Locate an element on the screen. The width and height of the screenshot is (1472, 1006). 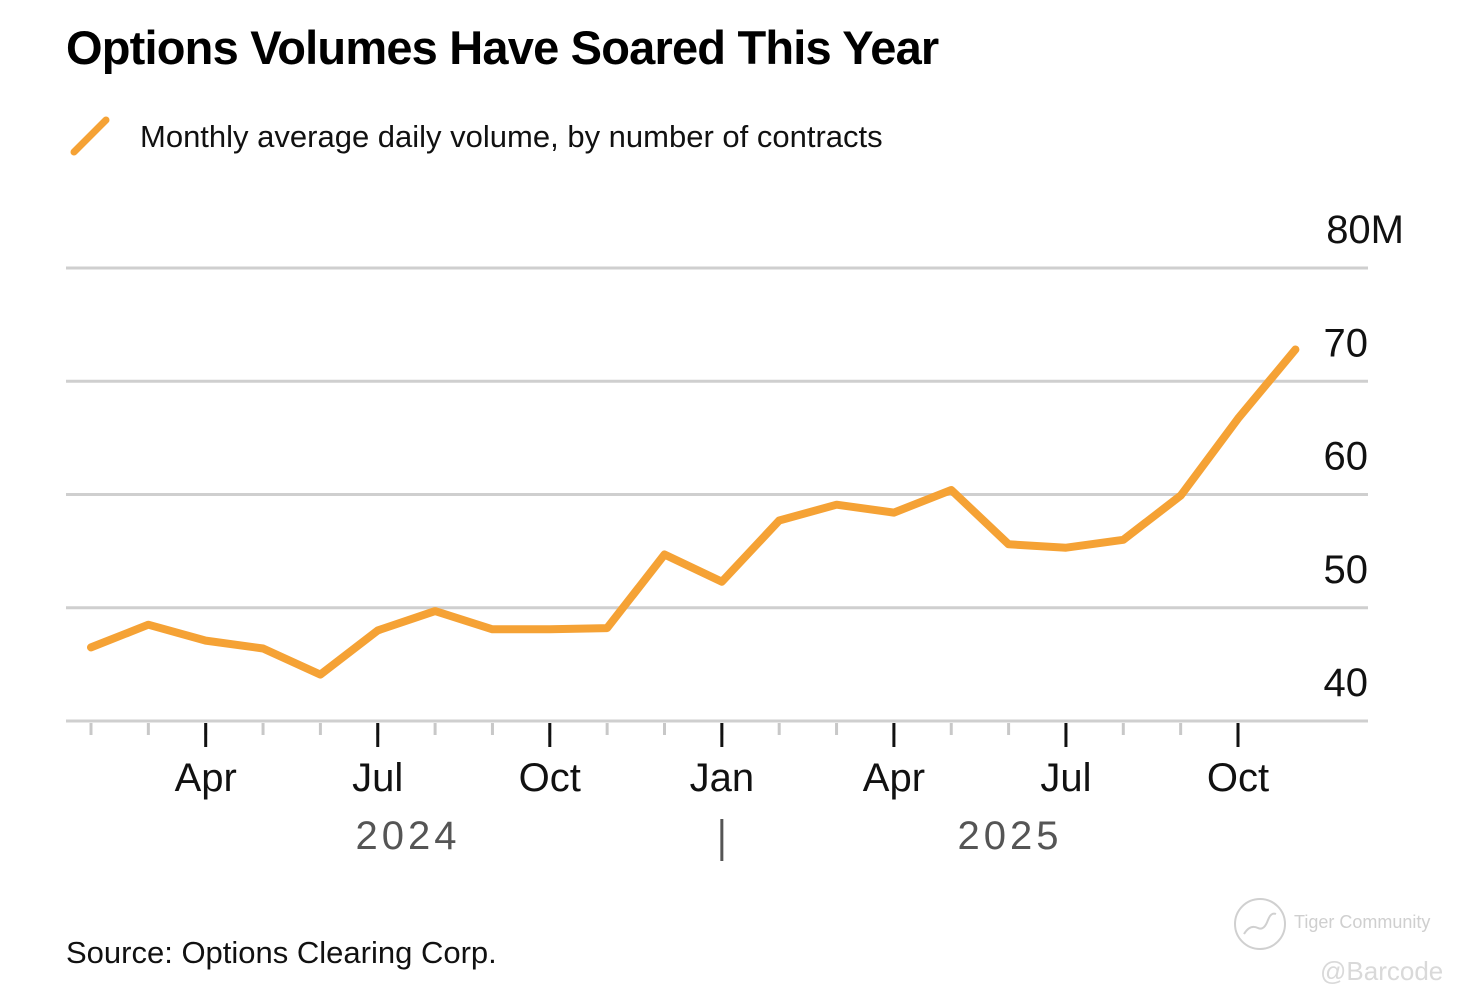
source-note: Source: Options Clearing Corp. is located at coordinates (281, 952).